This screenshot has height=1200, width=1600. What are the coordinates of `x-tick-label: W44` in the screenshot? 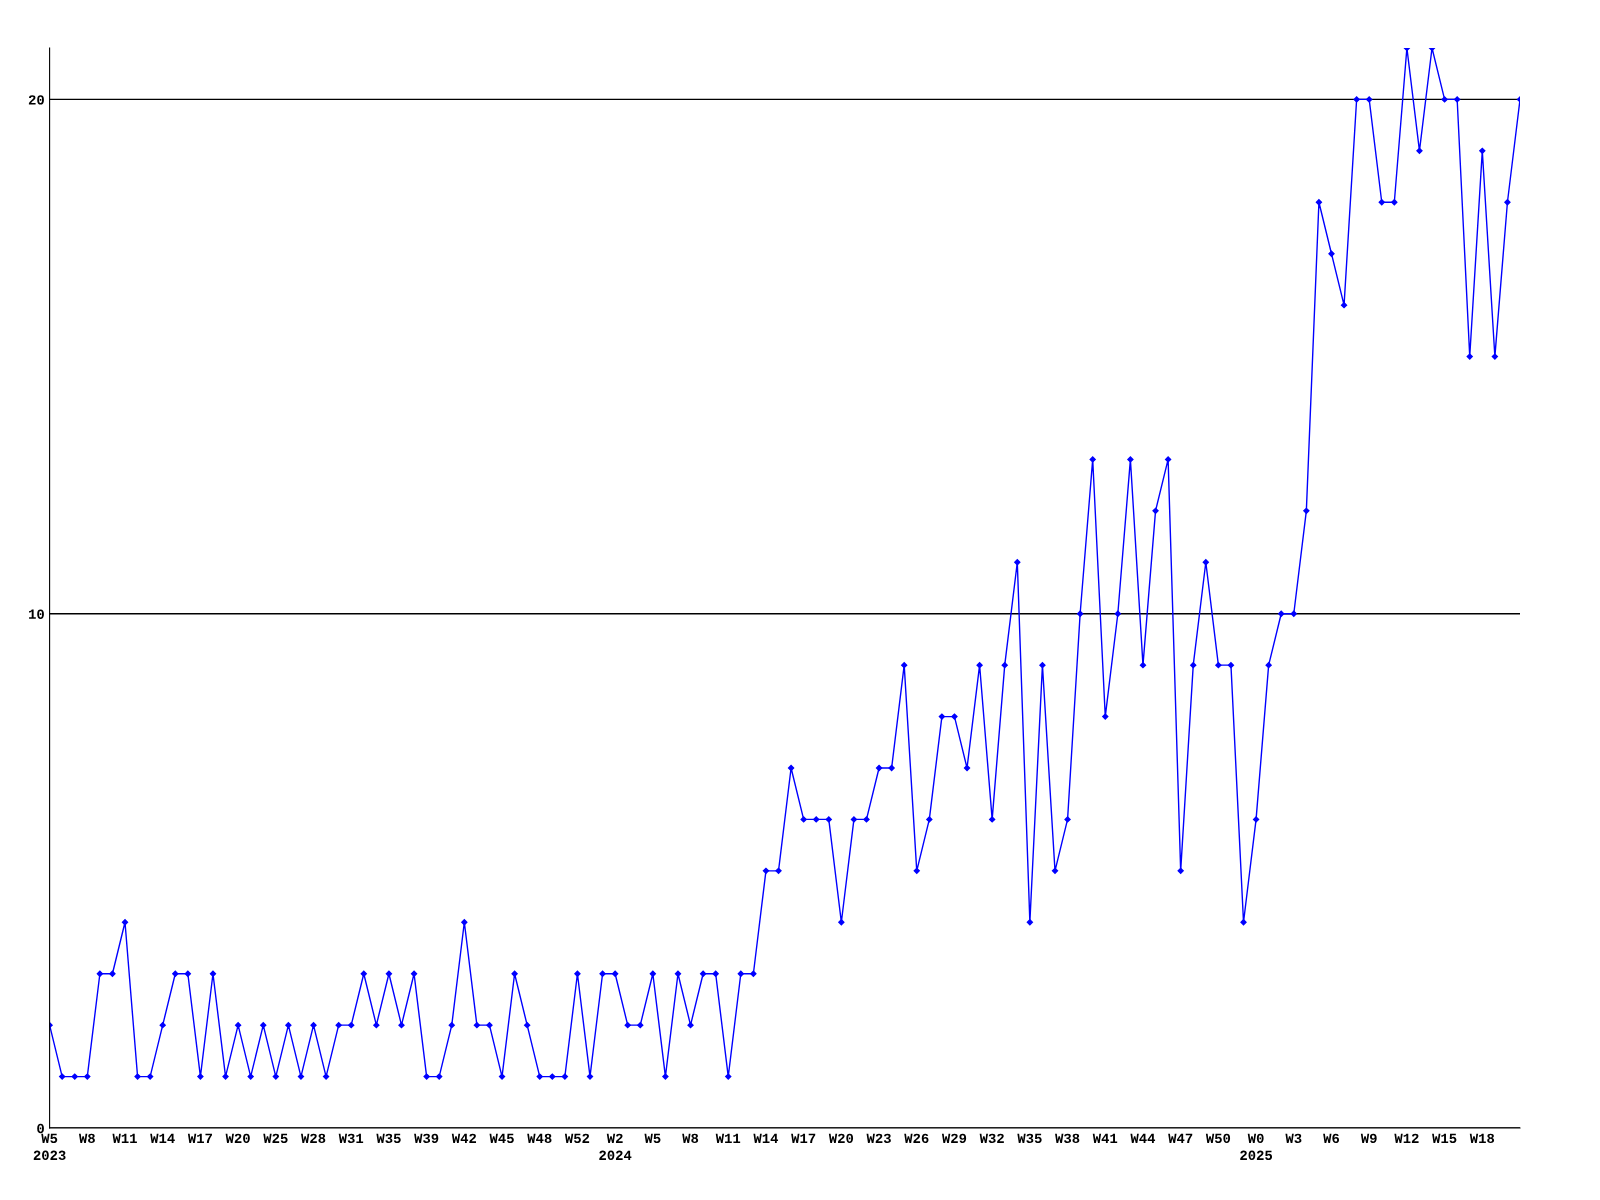 It's located at (1143, 1138).